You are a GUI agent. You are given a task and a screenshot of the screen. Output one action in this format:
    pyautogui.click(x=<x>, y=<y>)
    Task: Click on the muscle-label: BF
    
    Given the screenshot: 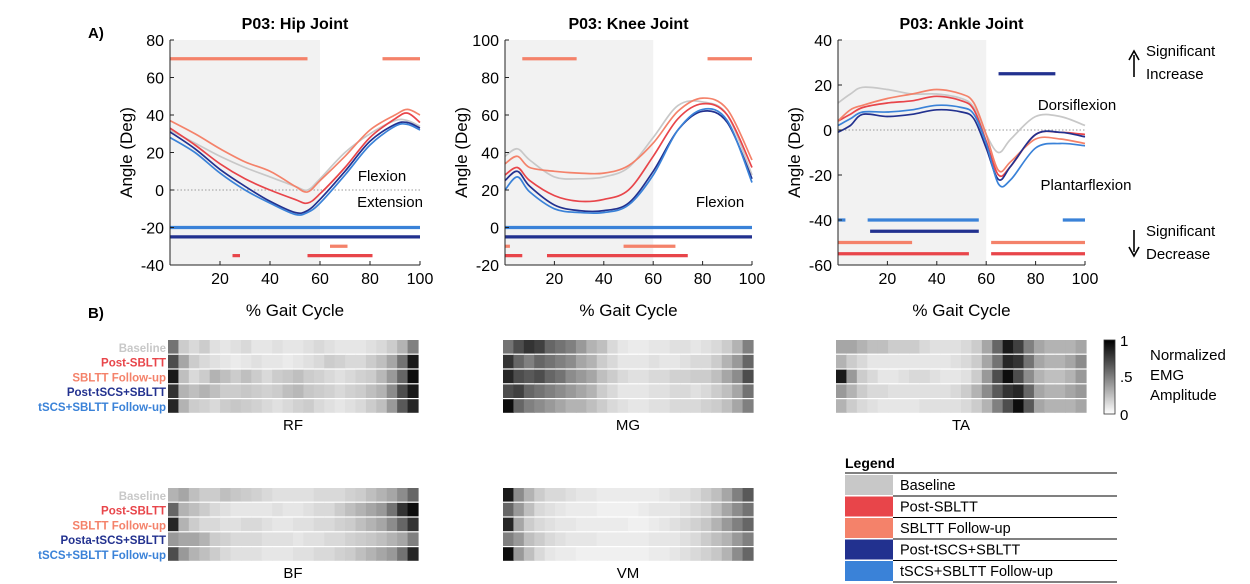 What is the action you would take?
    pyautogui.click(x=292, y=573)
    